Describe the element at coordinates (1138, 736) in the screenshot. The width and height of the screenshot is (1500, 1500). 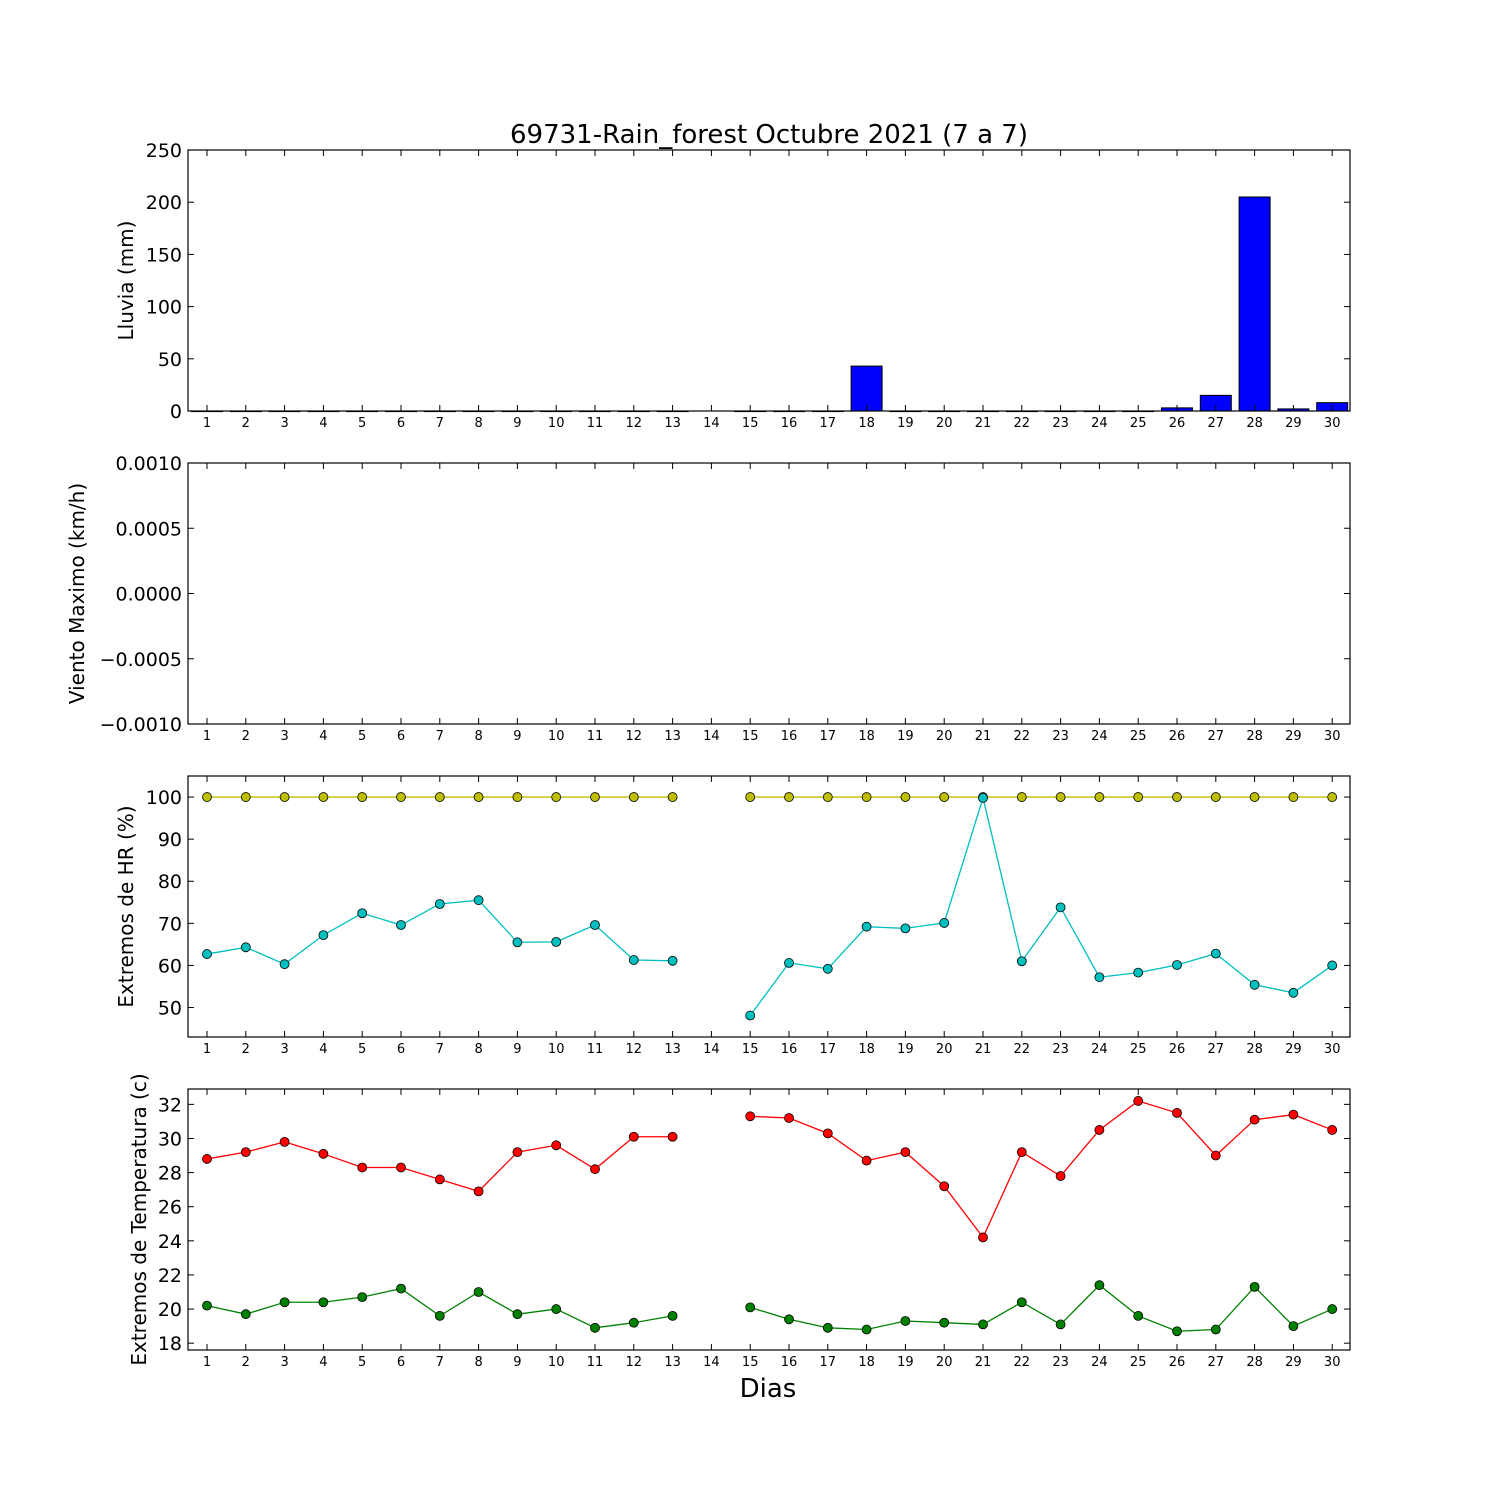
I see `x-tick-label: 25` at that location.